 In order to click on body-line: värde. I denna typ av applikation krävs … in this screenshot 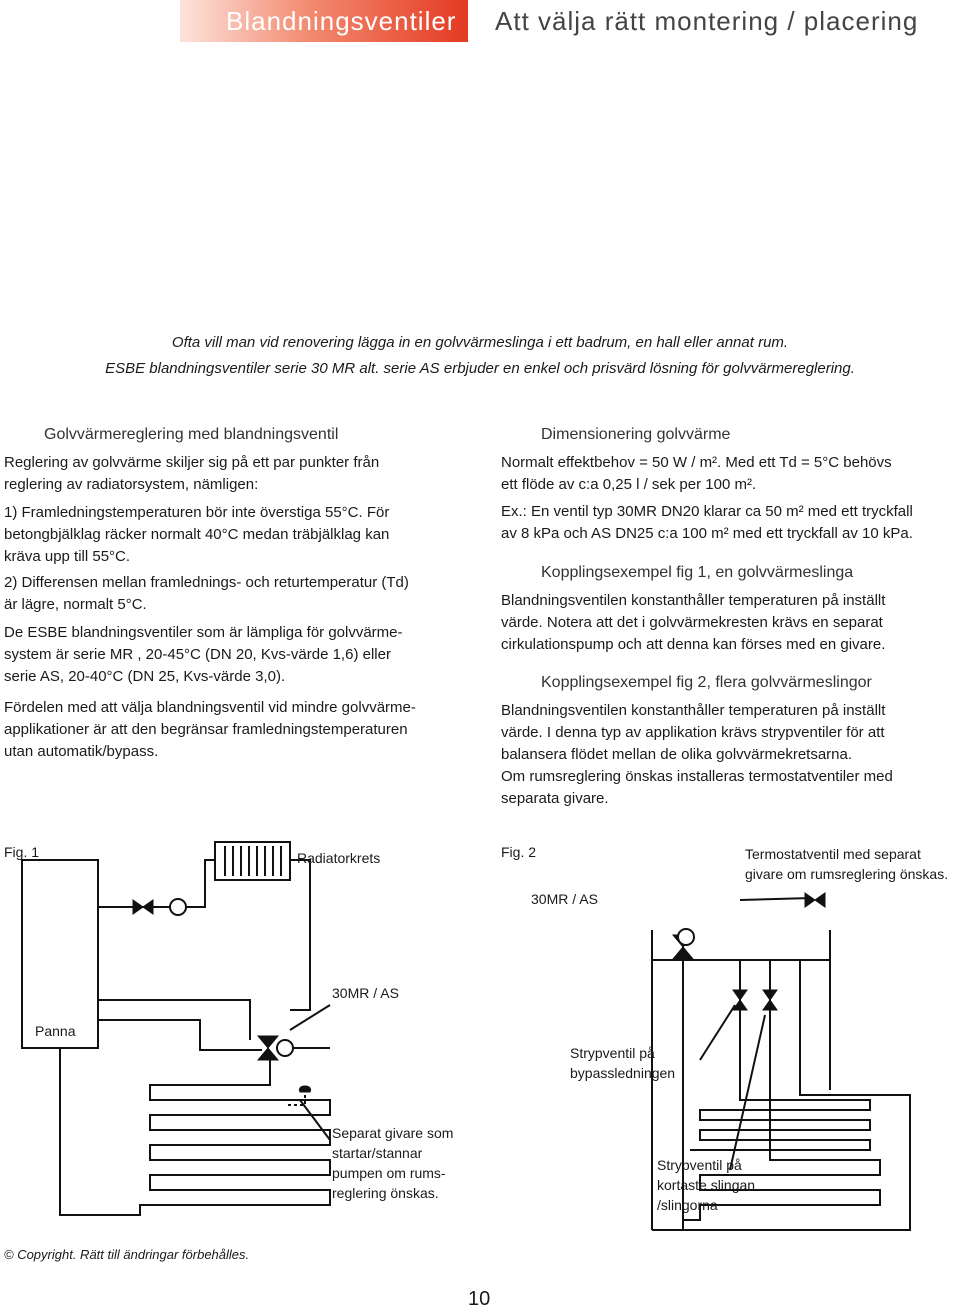, I will do `click(693, 732)`.